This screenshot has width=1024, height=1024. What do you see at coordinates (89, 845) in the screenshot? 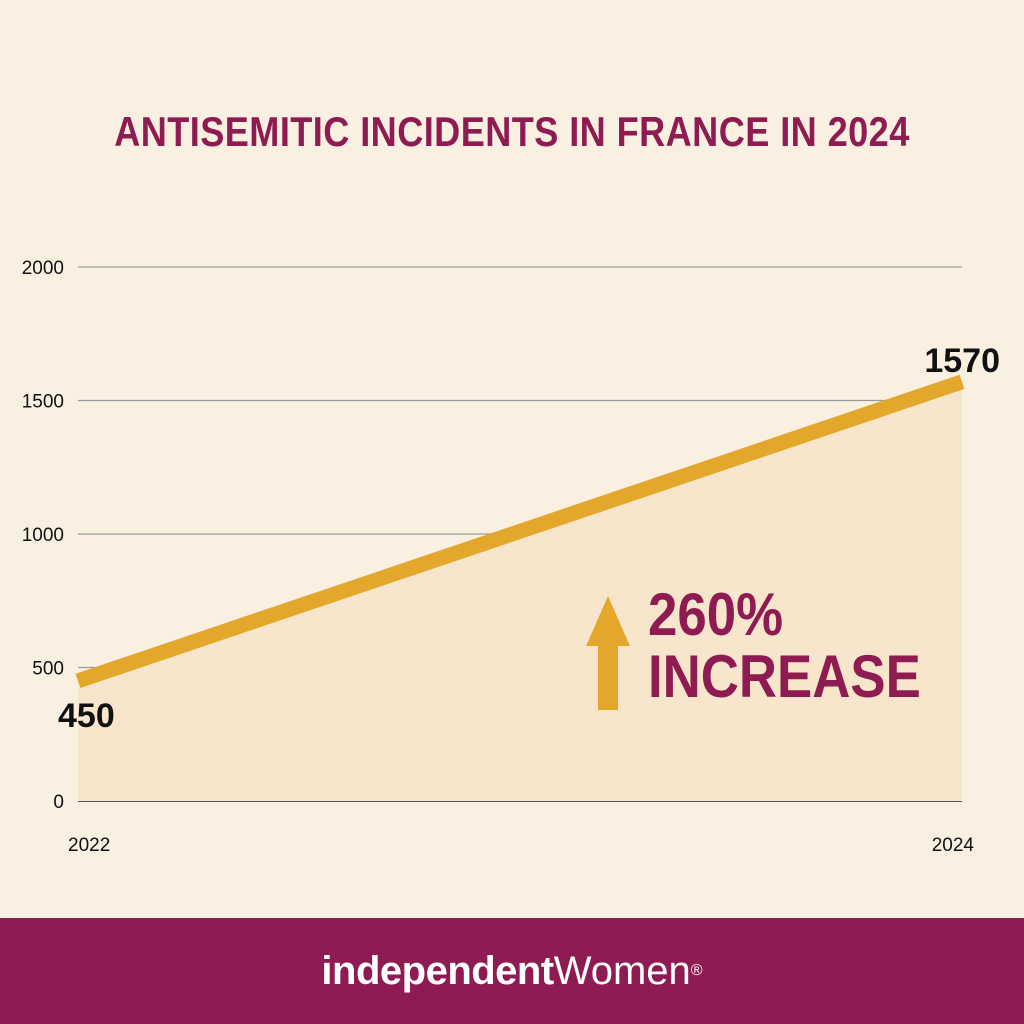
I see `x-tick-label-2022: 2022` at bounding box center [89, 845].